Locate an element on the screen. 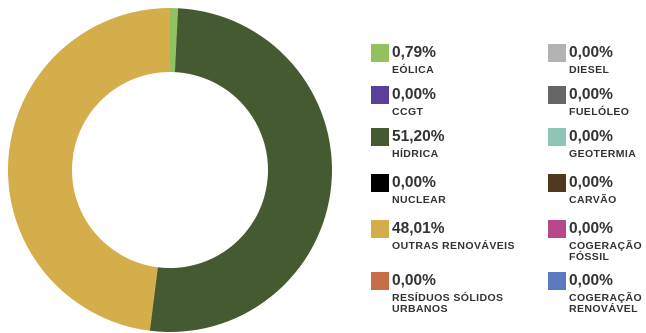 The image size is (646, 333). legend-label: CARVÃO is located at coordinates (593, 200).